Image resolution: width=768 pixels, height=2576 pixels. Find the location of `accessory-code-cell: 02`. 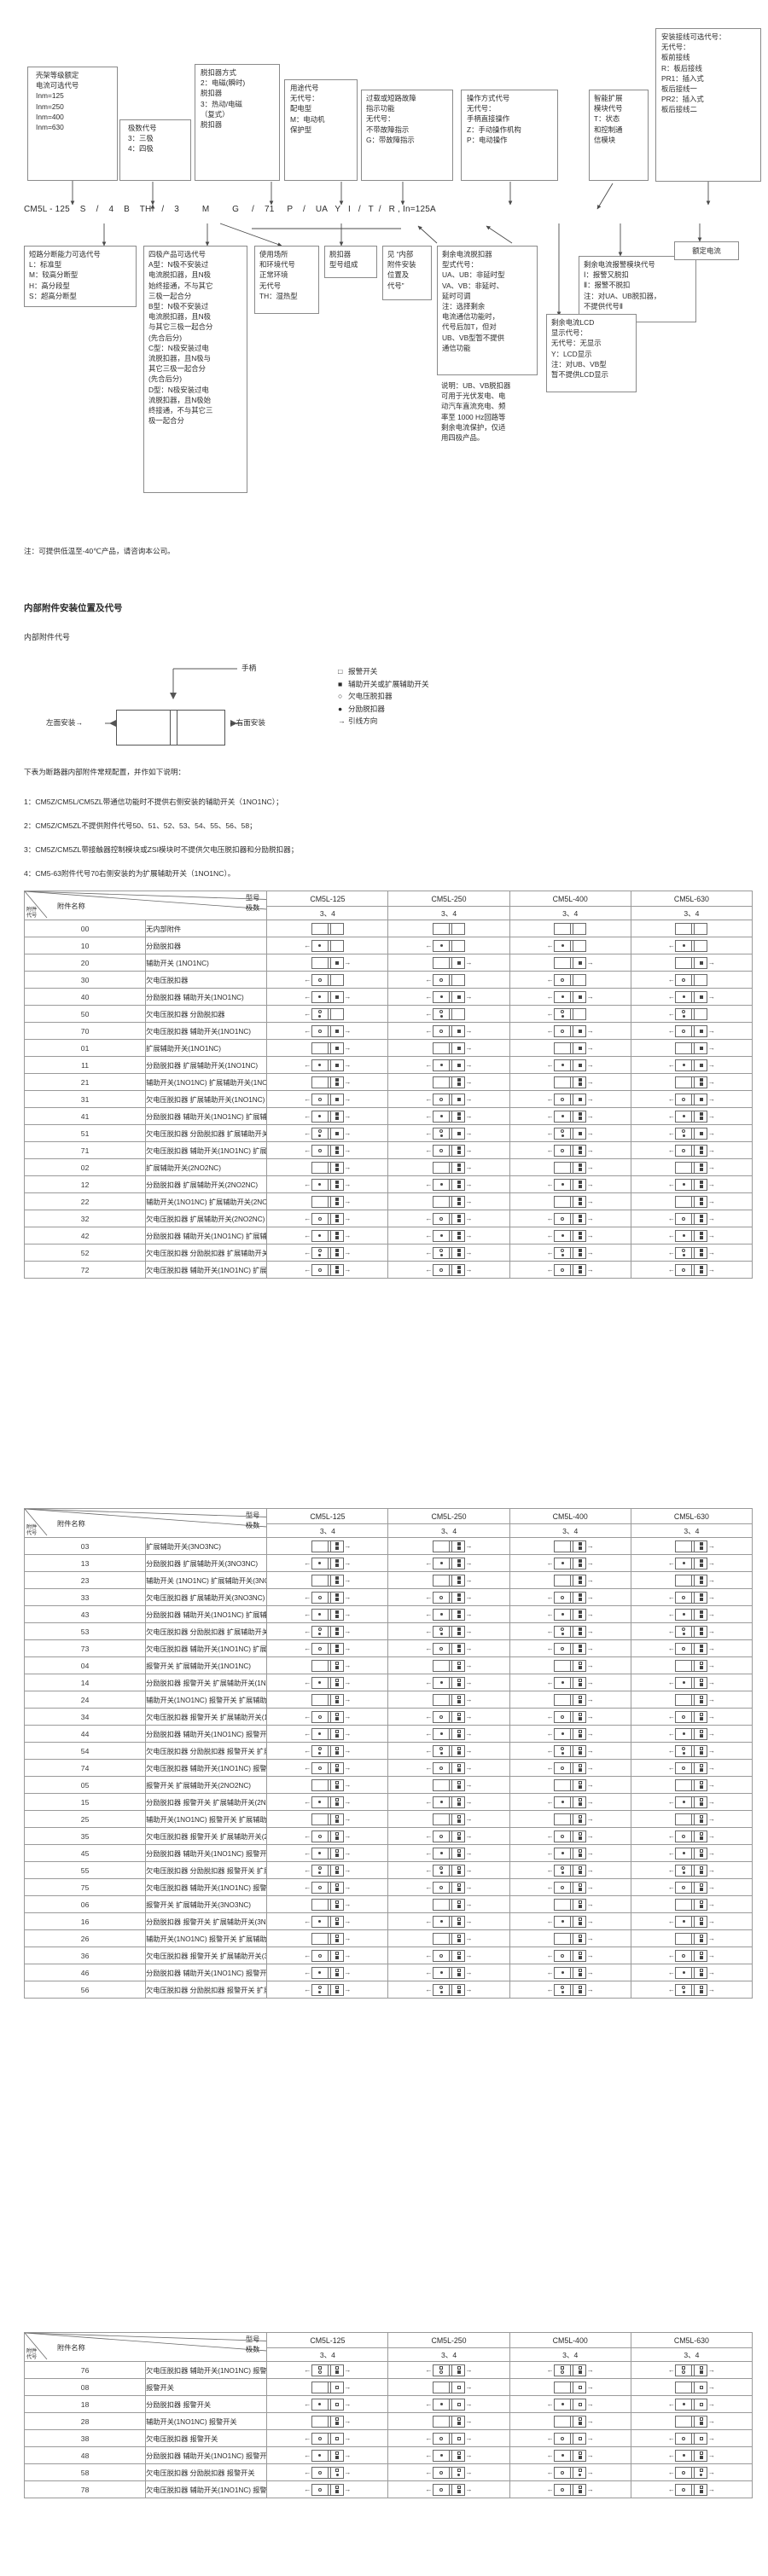

accessory-code-cell: 02 is located at coordinates (85, 1167).